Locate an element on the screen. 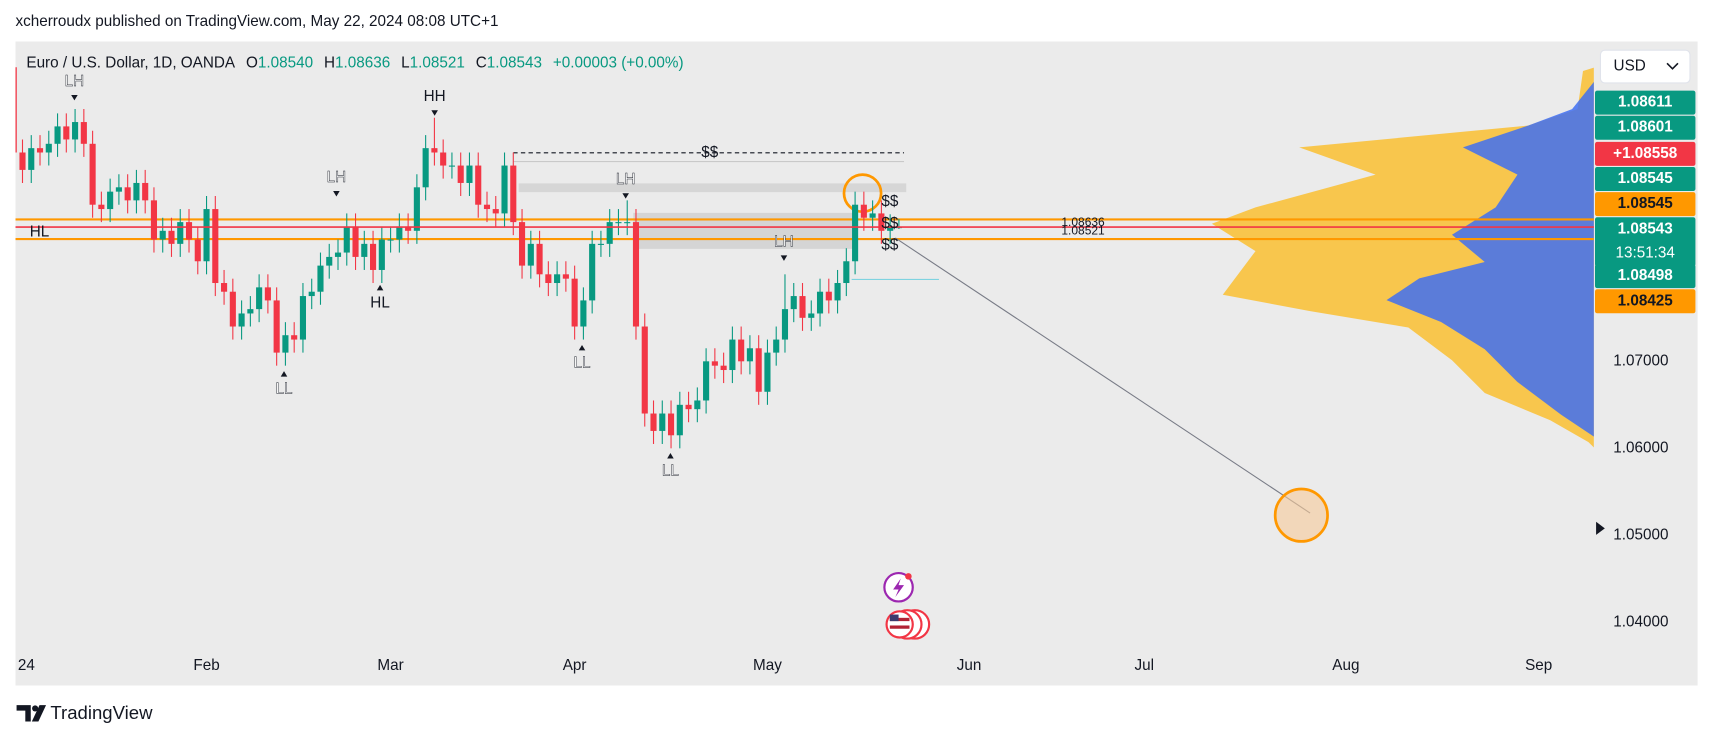 The width and height of the screenshot is (1712, 739). annotation: 1.08521 is located at coordinates (1083, 231).